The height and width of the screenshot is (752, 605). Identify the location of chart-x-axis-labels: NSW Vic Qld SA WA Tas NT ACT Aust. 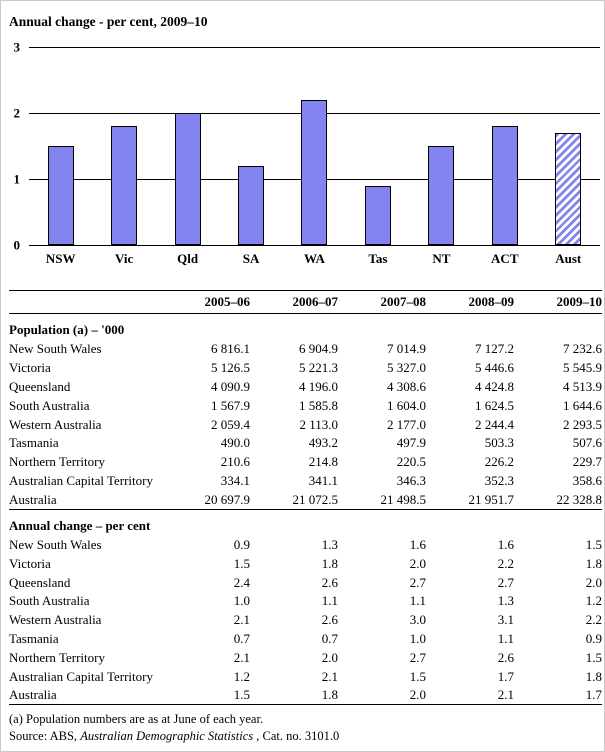
(314, 259).